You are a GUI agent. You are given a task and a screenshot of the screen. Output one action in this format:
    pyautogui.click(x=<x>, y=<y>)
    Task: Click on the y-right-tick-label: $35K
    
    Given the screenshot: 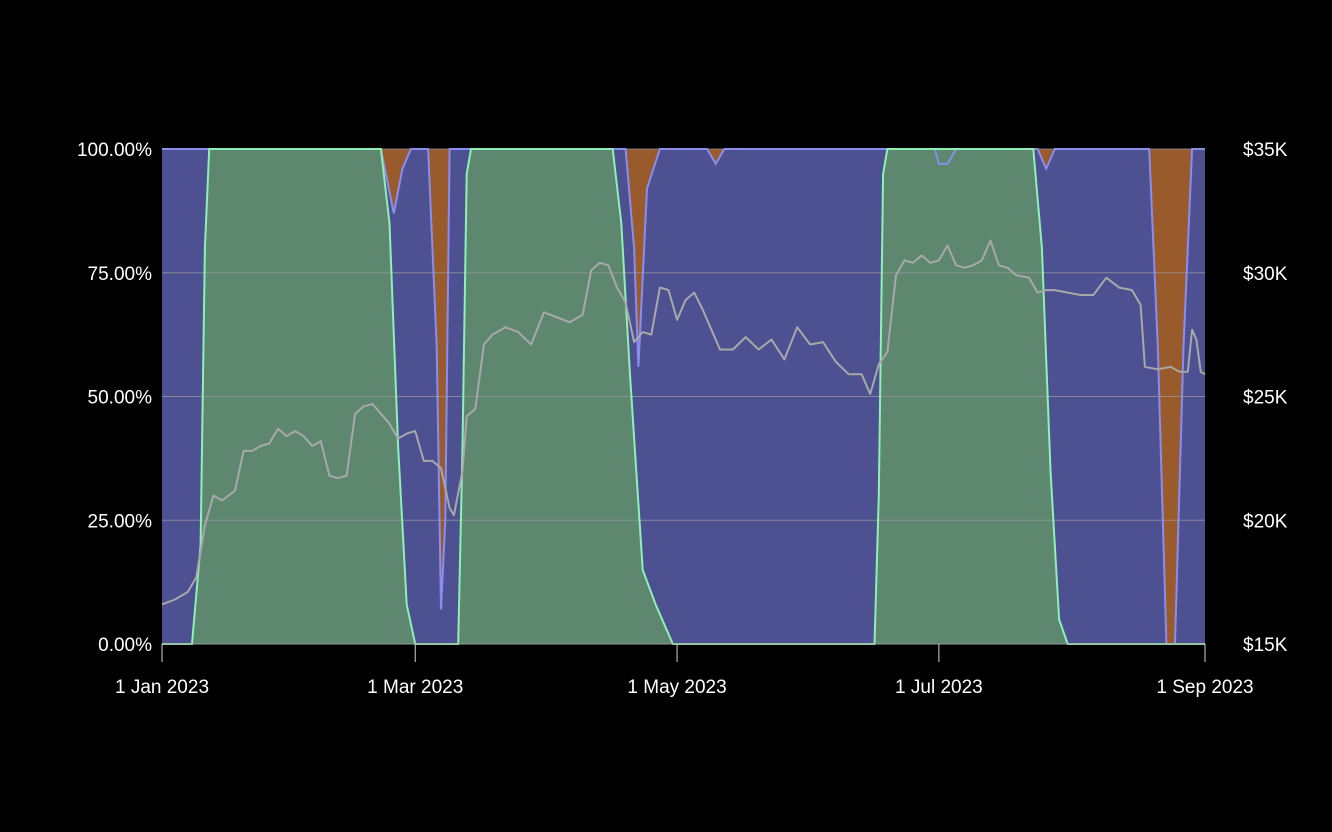 What is the action you would take?
    pyautogui.click(x=1265, y=150)
    